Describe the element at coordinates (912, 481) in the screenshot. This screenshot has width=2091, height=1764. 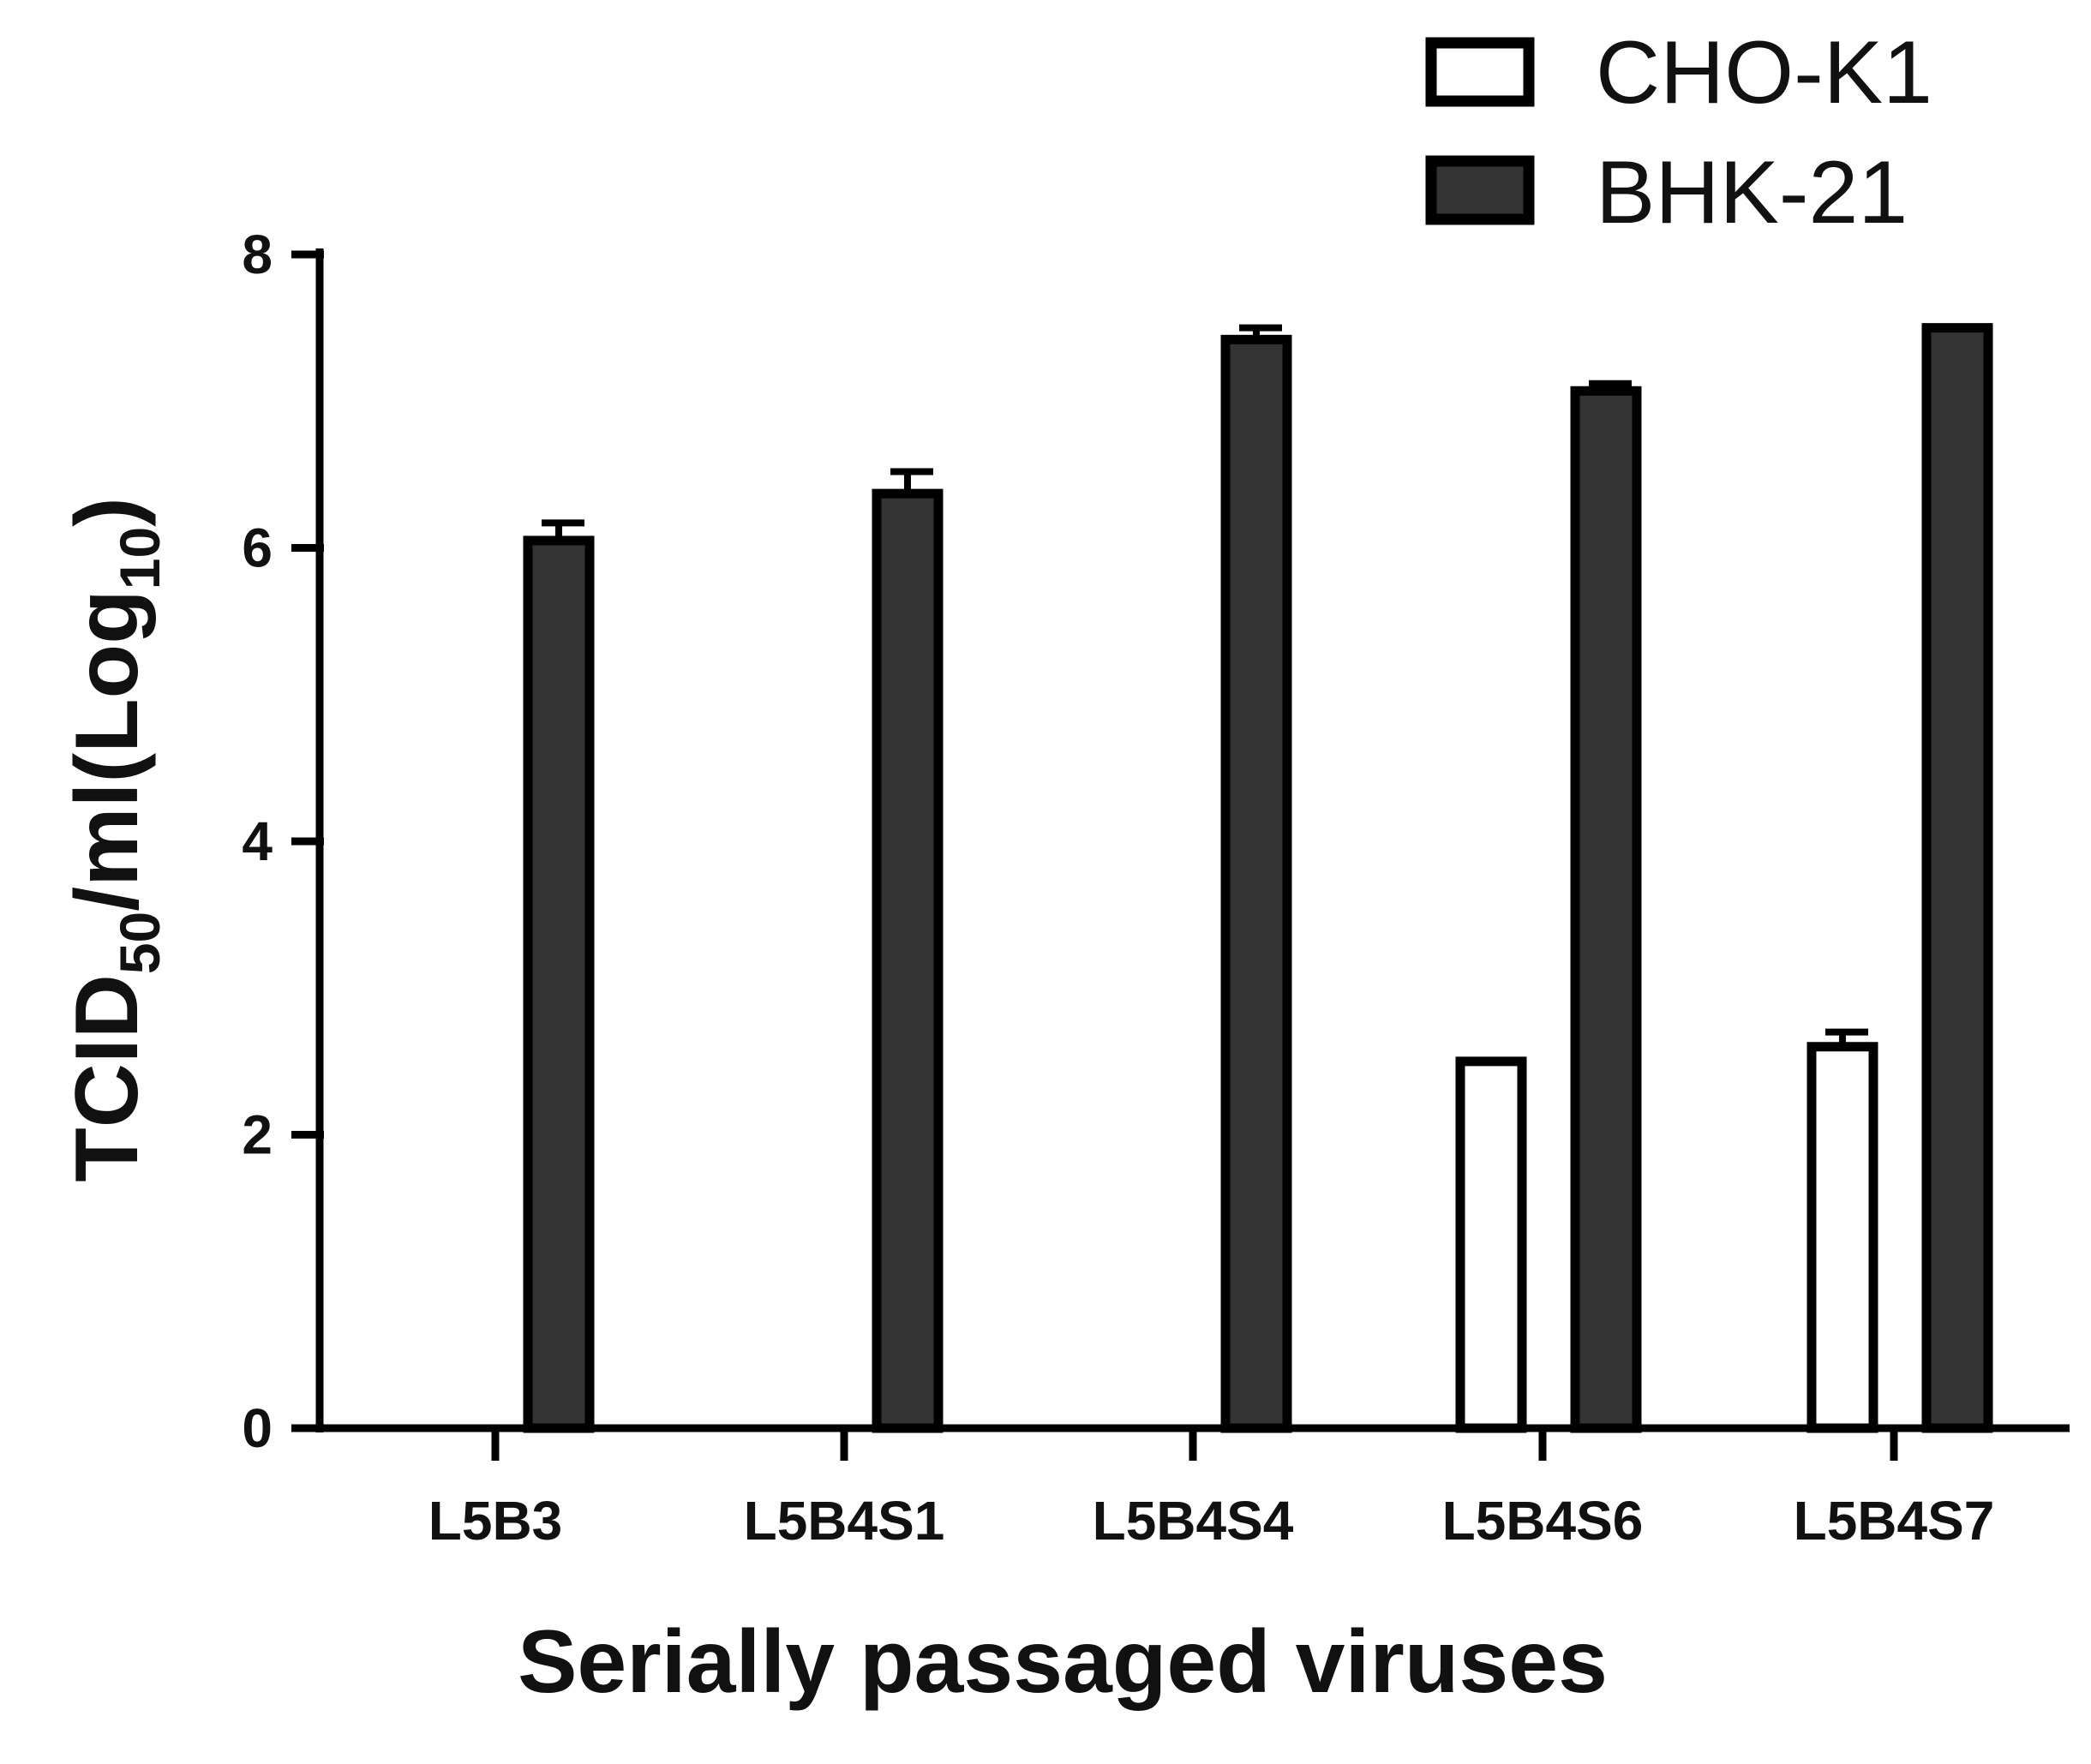
I see `error-bar-bhk-21-l5b4s1` at that location.